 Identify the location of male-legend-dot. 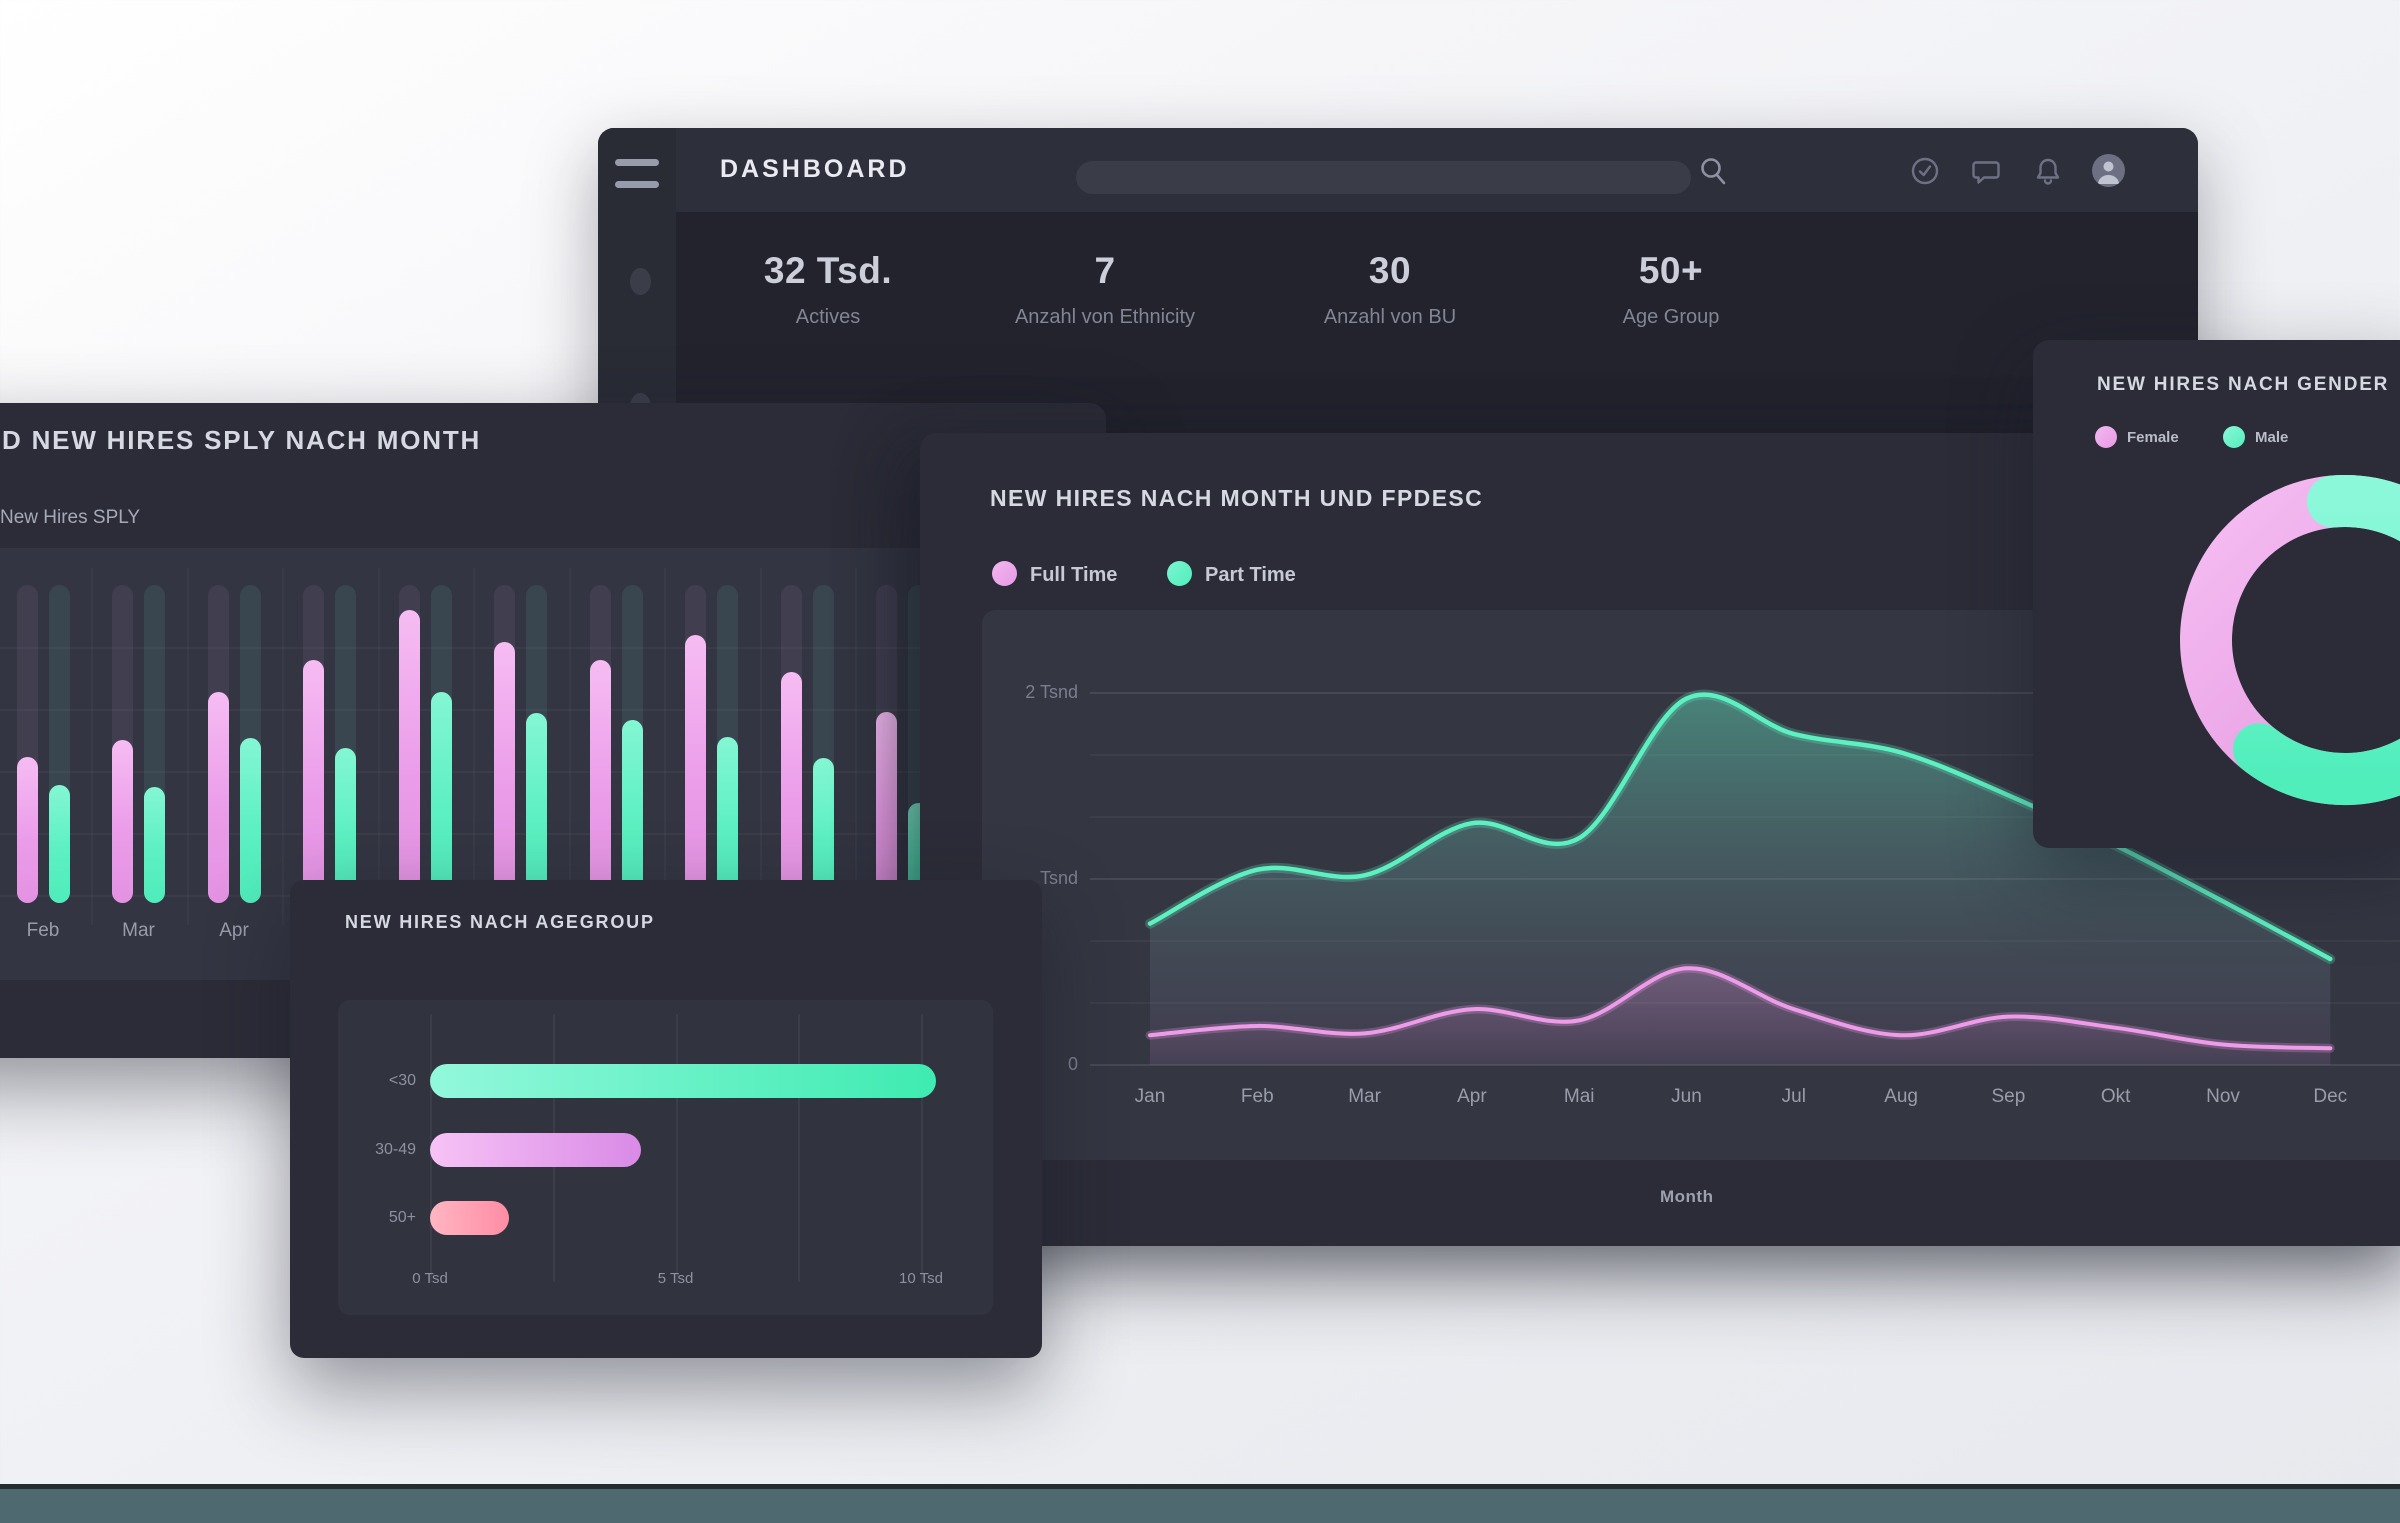
(2234, 437).